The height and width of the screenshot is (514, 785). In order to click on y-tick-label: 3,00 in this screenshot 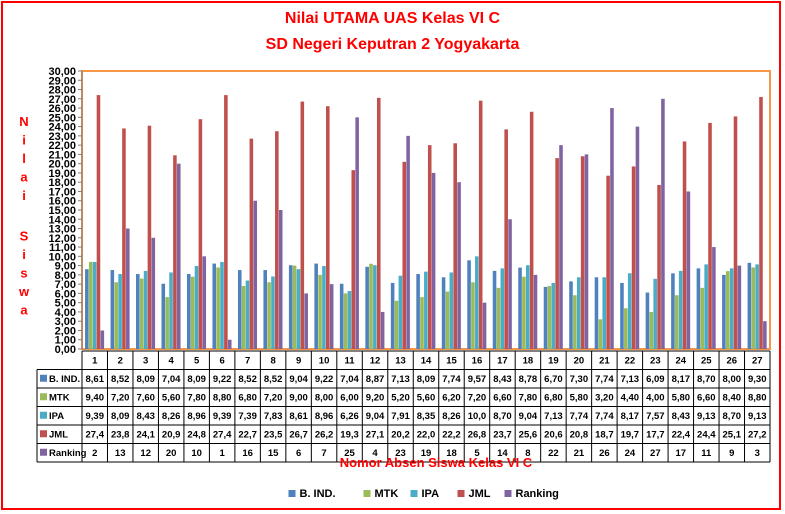, I will do `click(65, 322)`.